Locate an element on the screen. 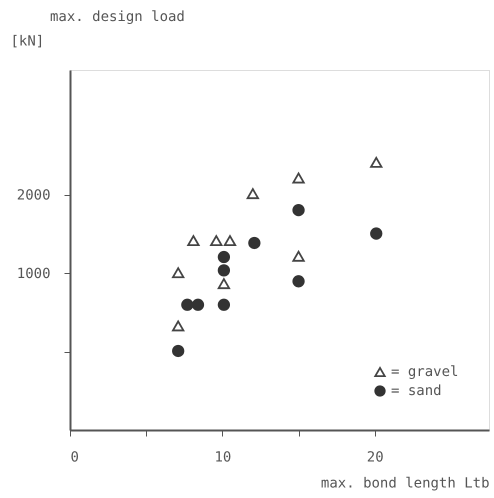 This screenshot has height=498, width=494. legend-label: = gravel is located at coordinates (424, 372).